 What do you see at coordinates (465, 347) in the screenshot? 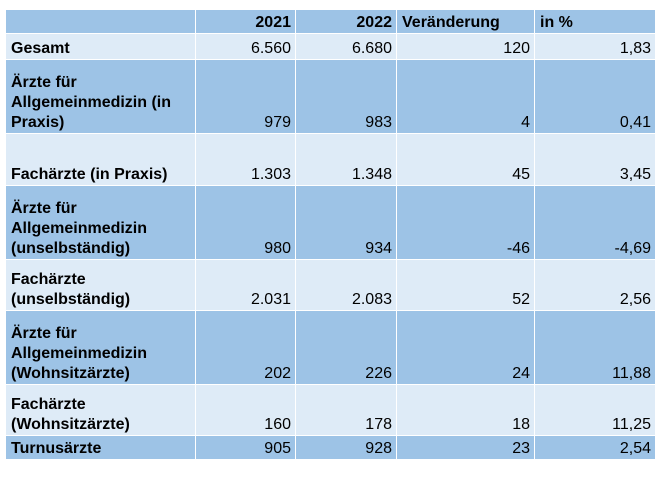
I see `cell-change: 24` at bounding box center [465, 347].